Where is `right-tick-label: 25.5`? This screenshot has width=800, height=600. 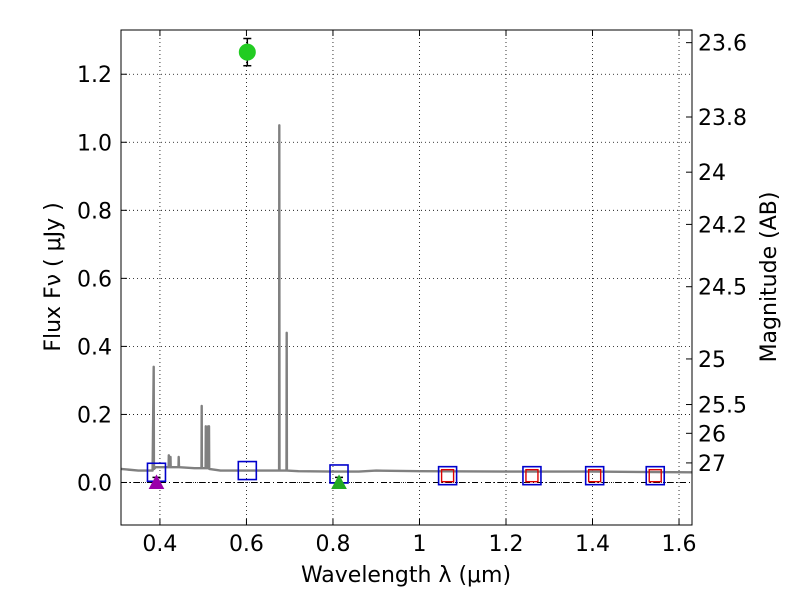
right-tick-label: 25.5 is located at coordinates (722, 406).